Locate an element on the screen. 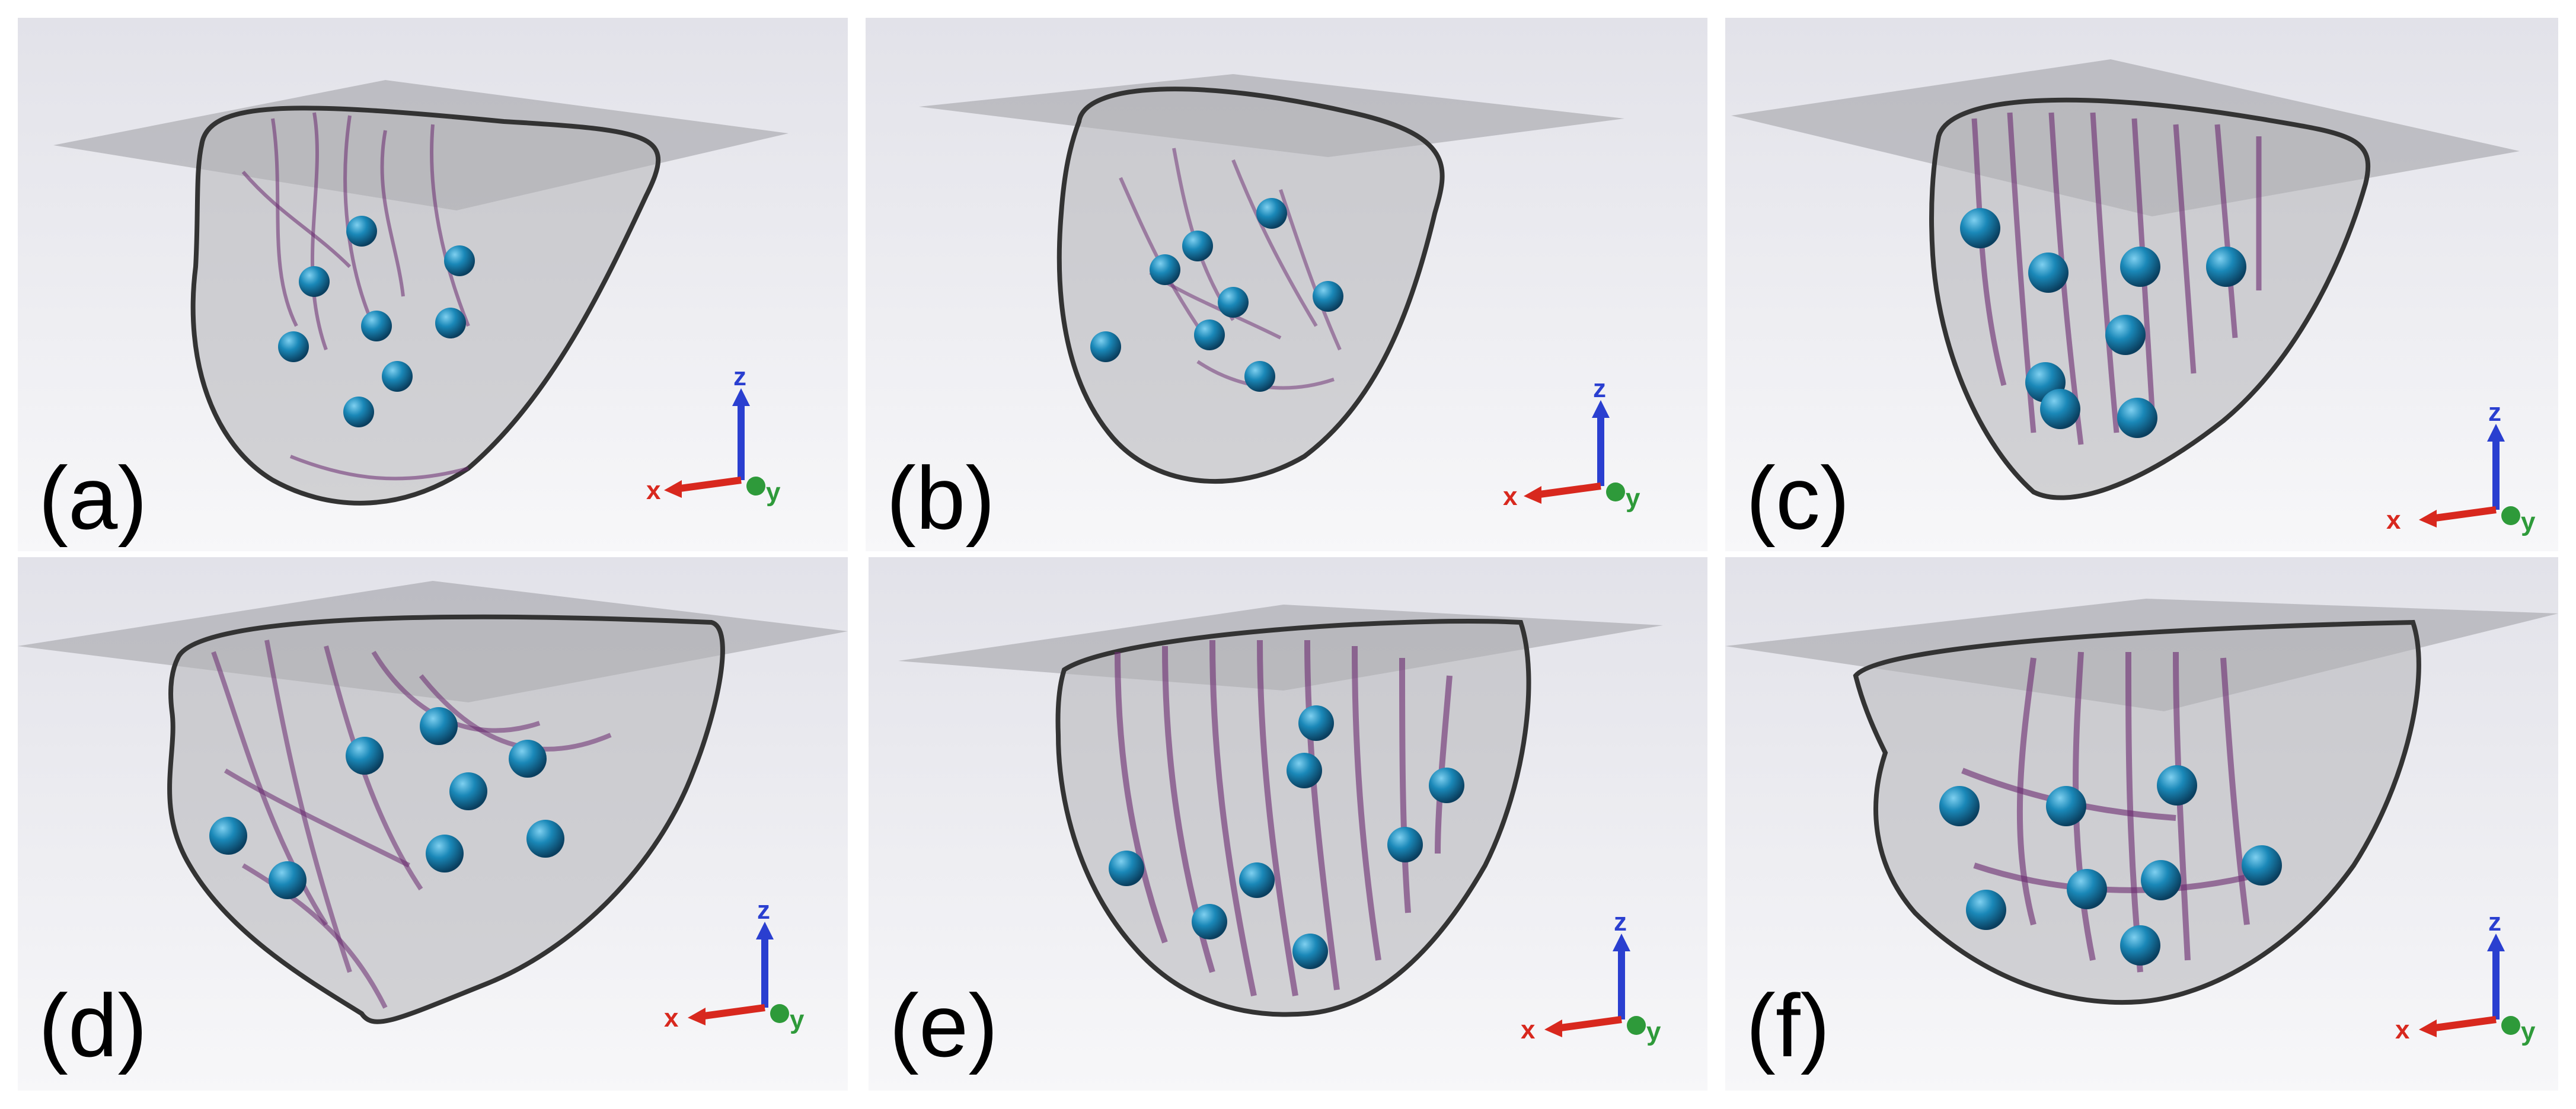 The image size is (2576, 1109). panel-label: (e) is located at coordinates (943, 1025).